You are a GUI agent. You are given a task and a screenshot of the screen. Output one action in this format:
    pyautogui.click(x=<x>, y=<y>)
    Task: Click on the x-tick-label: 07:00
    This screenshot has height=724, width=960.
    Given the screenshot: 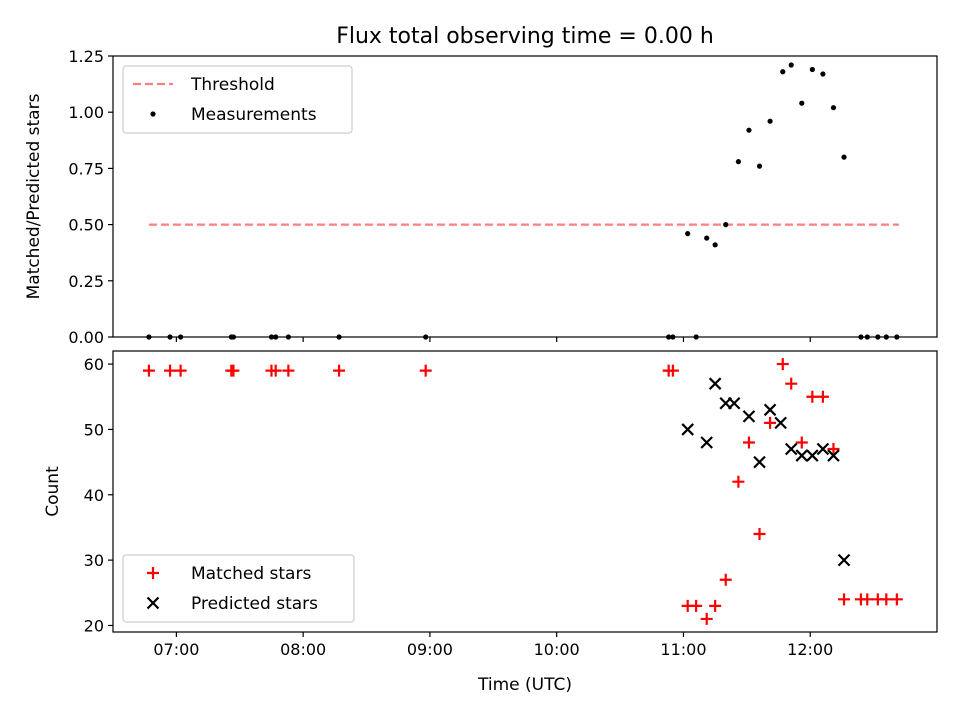 What is the action you would take?
    pyautogui.click(x=176, y=649)
    